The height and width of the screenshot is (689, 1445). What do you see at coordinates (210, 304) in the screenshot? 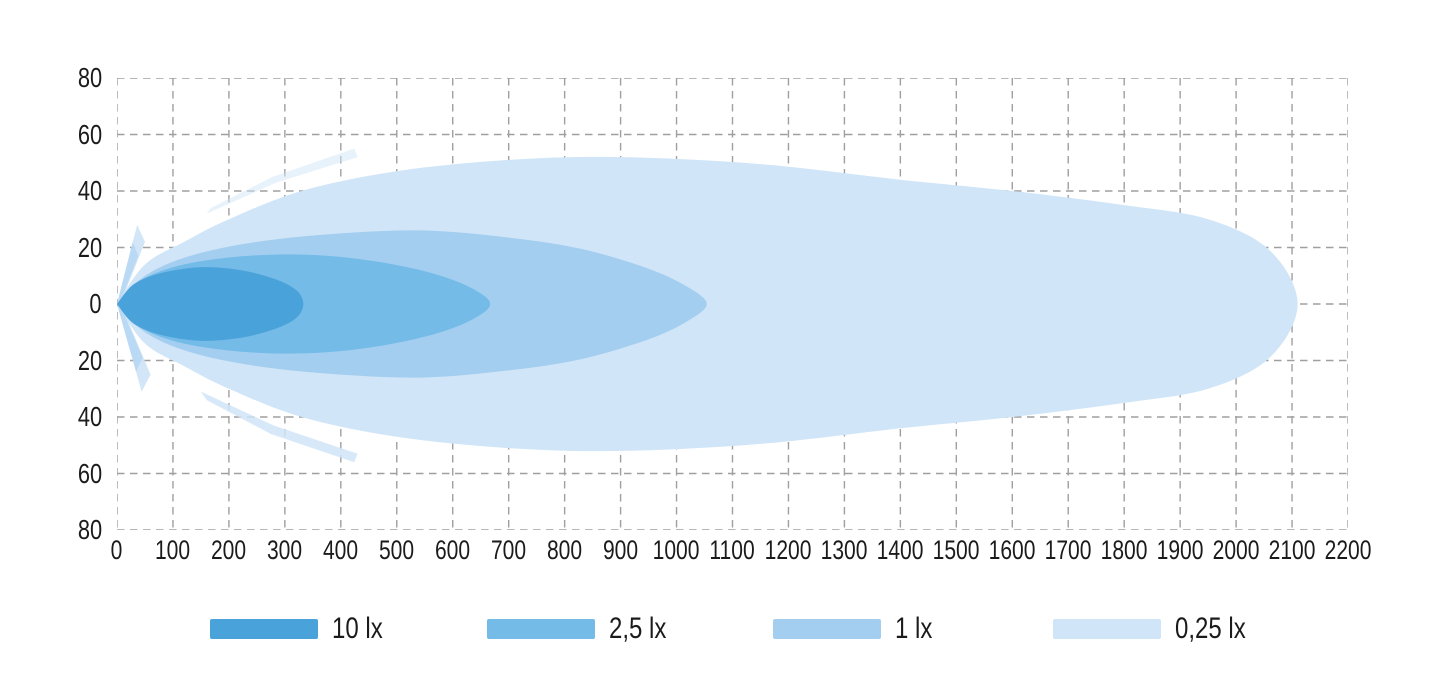
I see `contour-10lx` at bounding box center [210, 304].